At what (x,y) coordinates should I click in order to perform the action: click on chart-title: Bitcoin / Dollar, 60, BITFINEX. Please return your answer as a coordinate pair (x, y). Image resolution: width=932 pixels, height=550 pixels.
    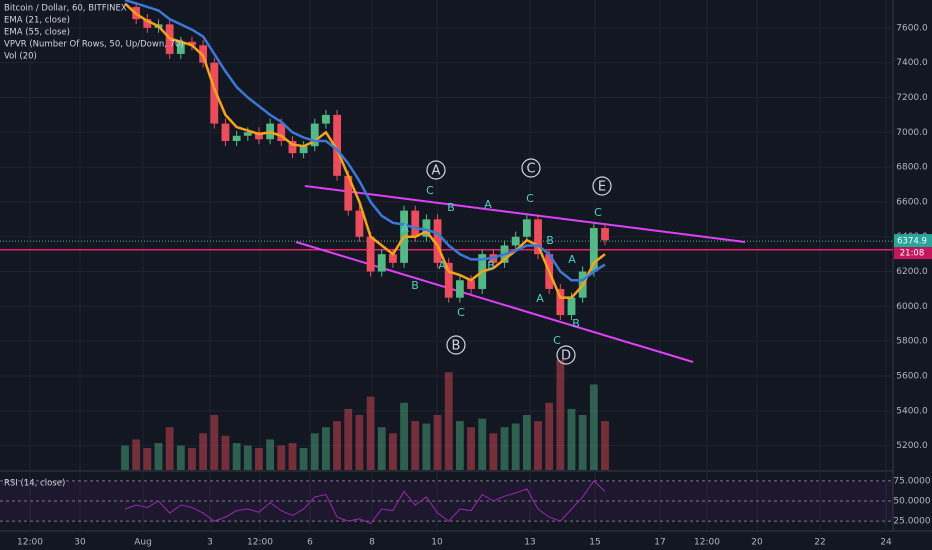
    Looking at the image, I should click on (65, 9).